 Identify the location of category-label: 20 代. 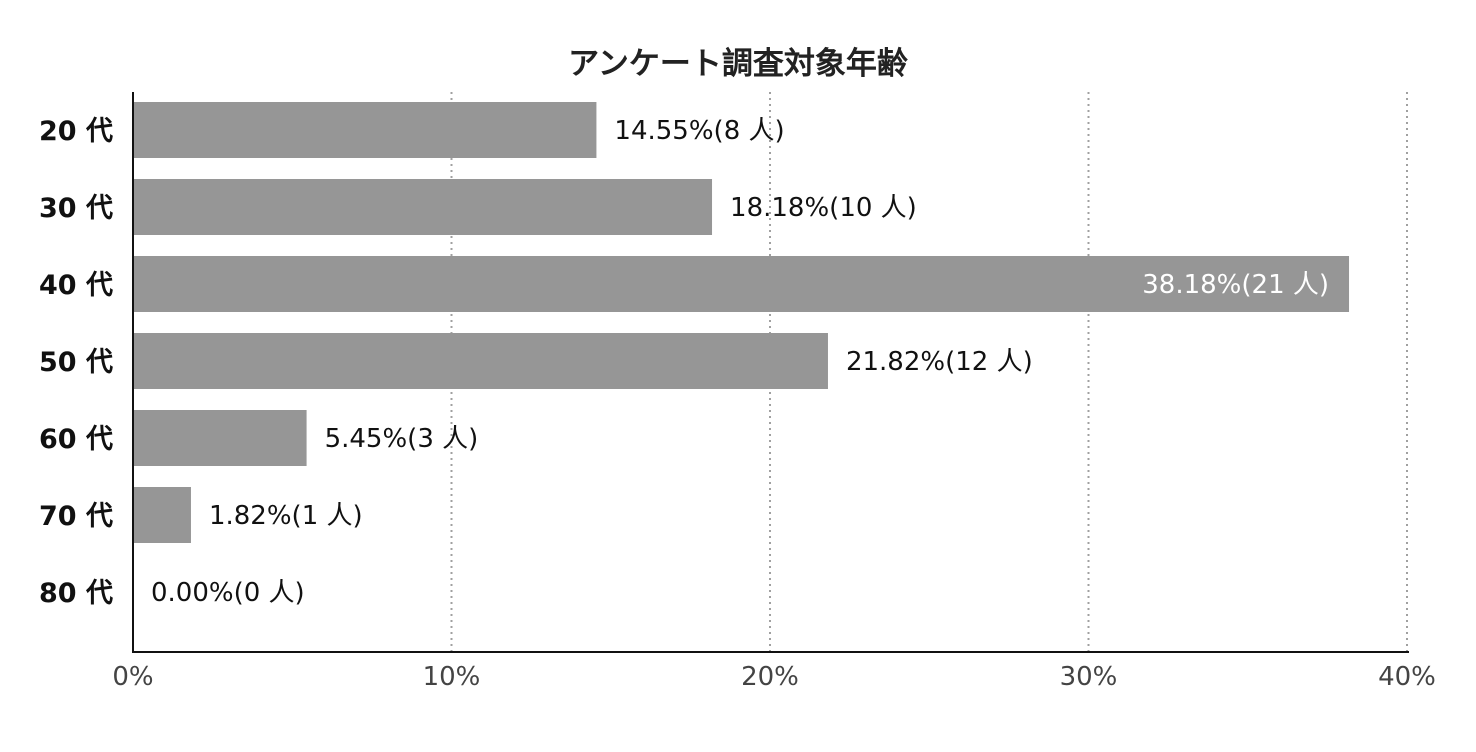
(76, 131).